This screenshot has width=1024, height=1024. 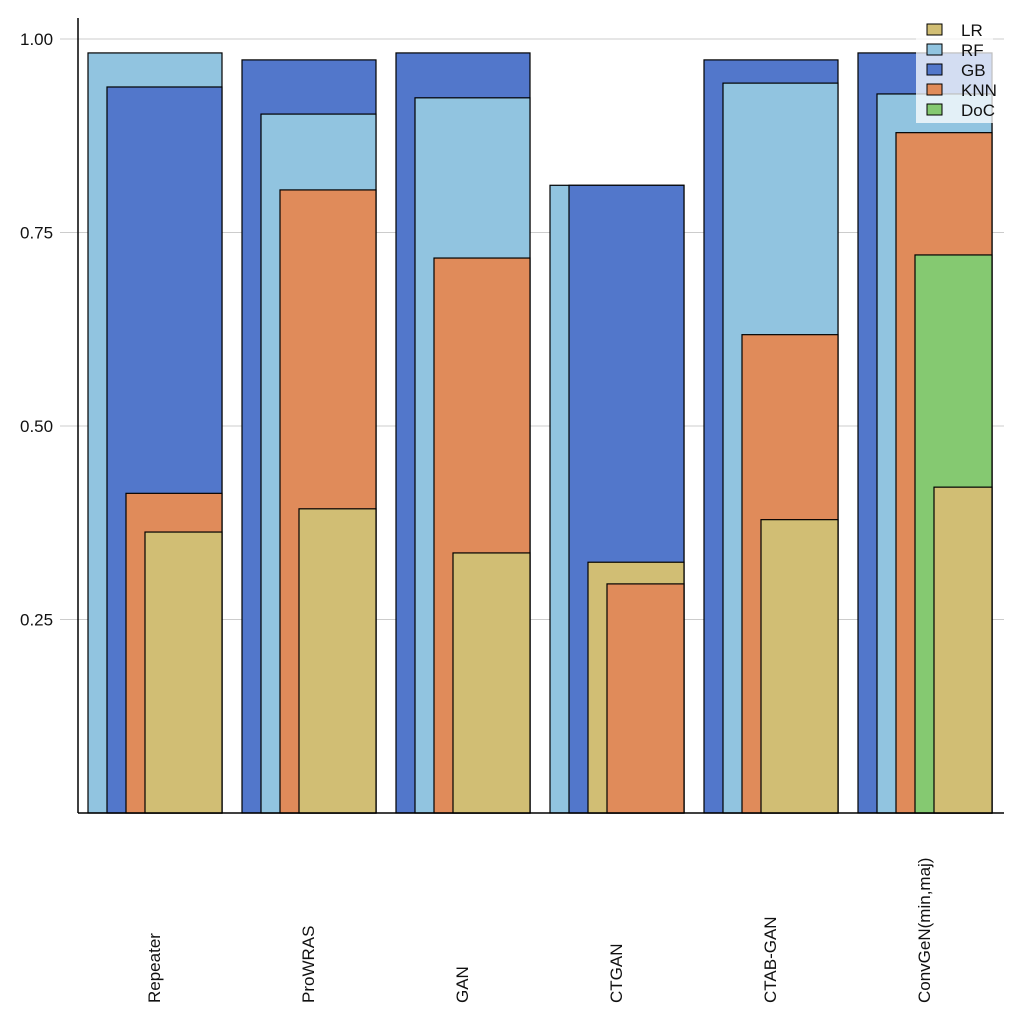 I want to click on x-tick-label: Repeater, so click(x=154, y=968).